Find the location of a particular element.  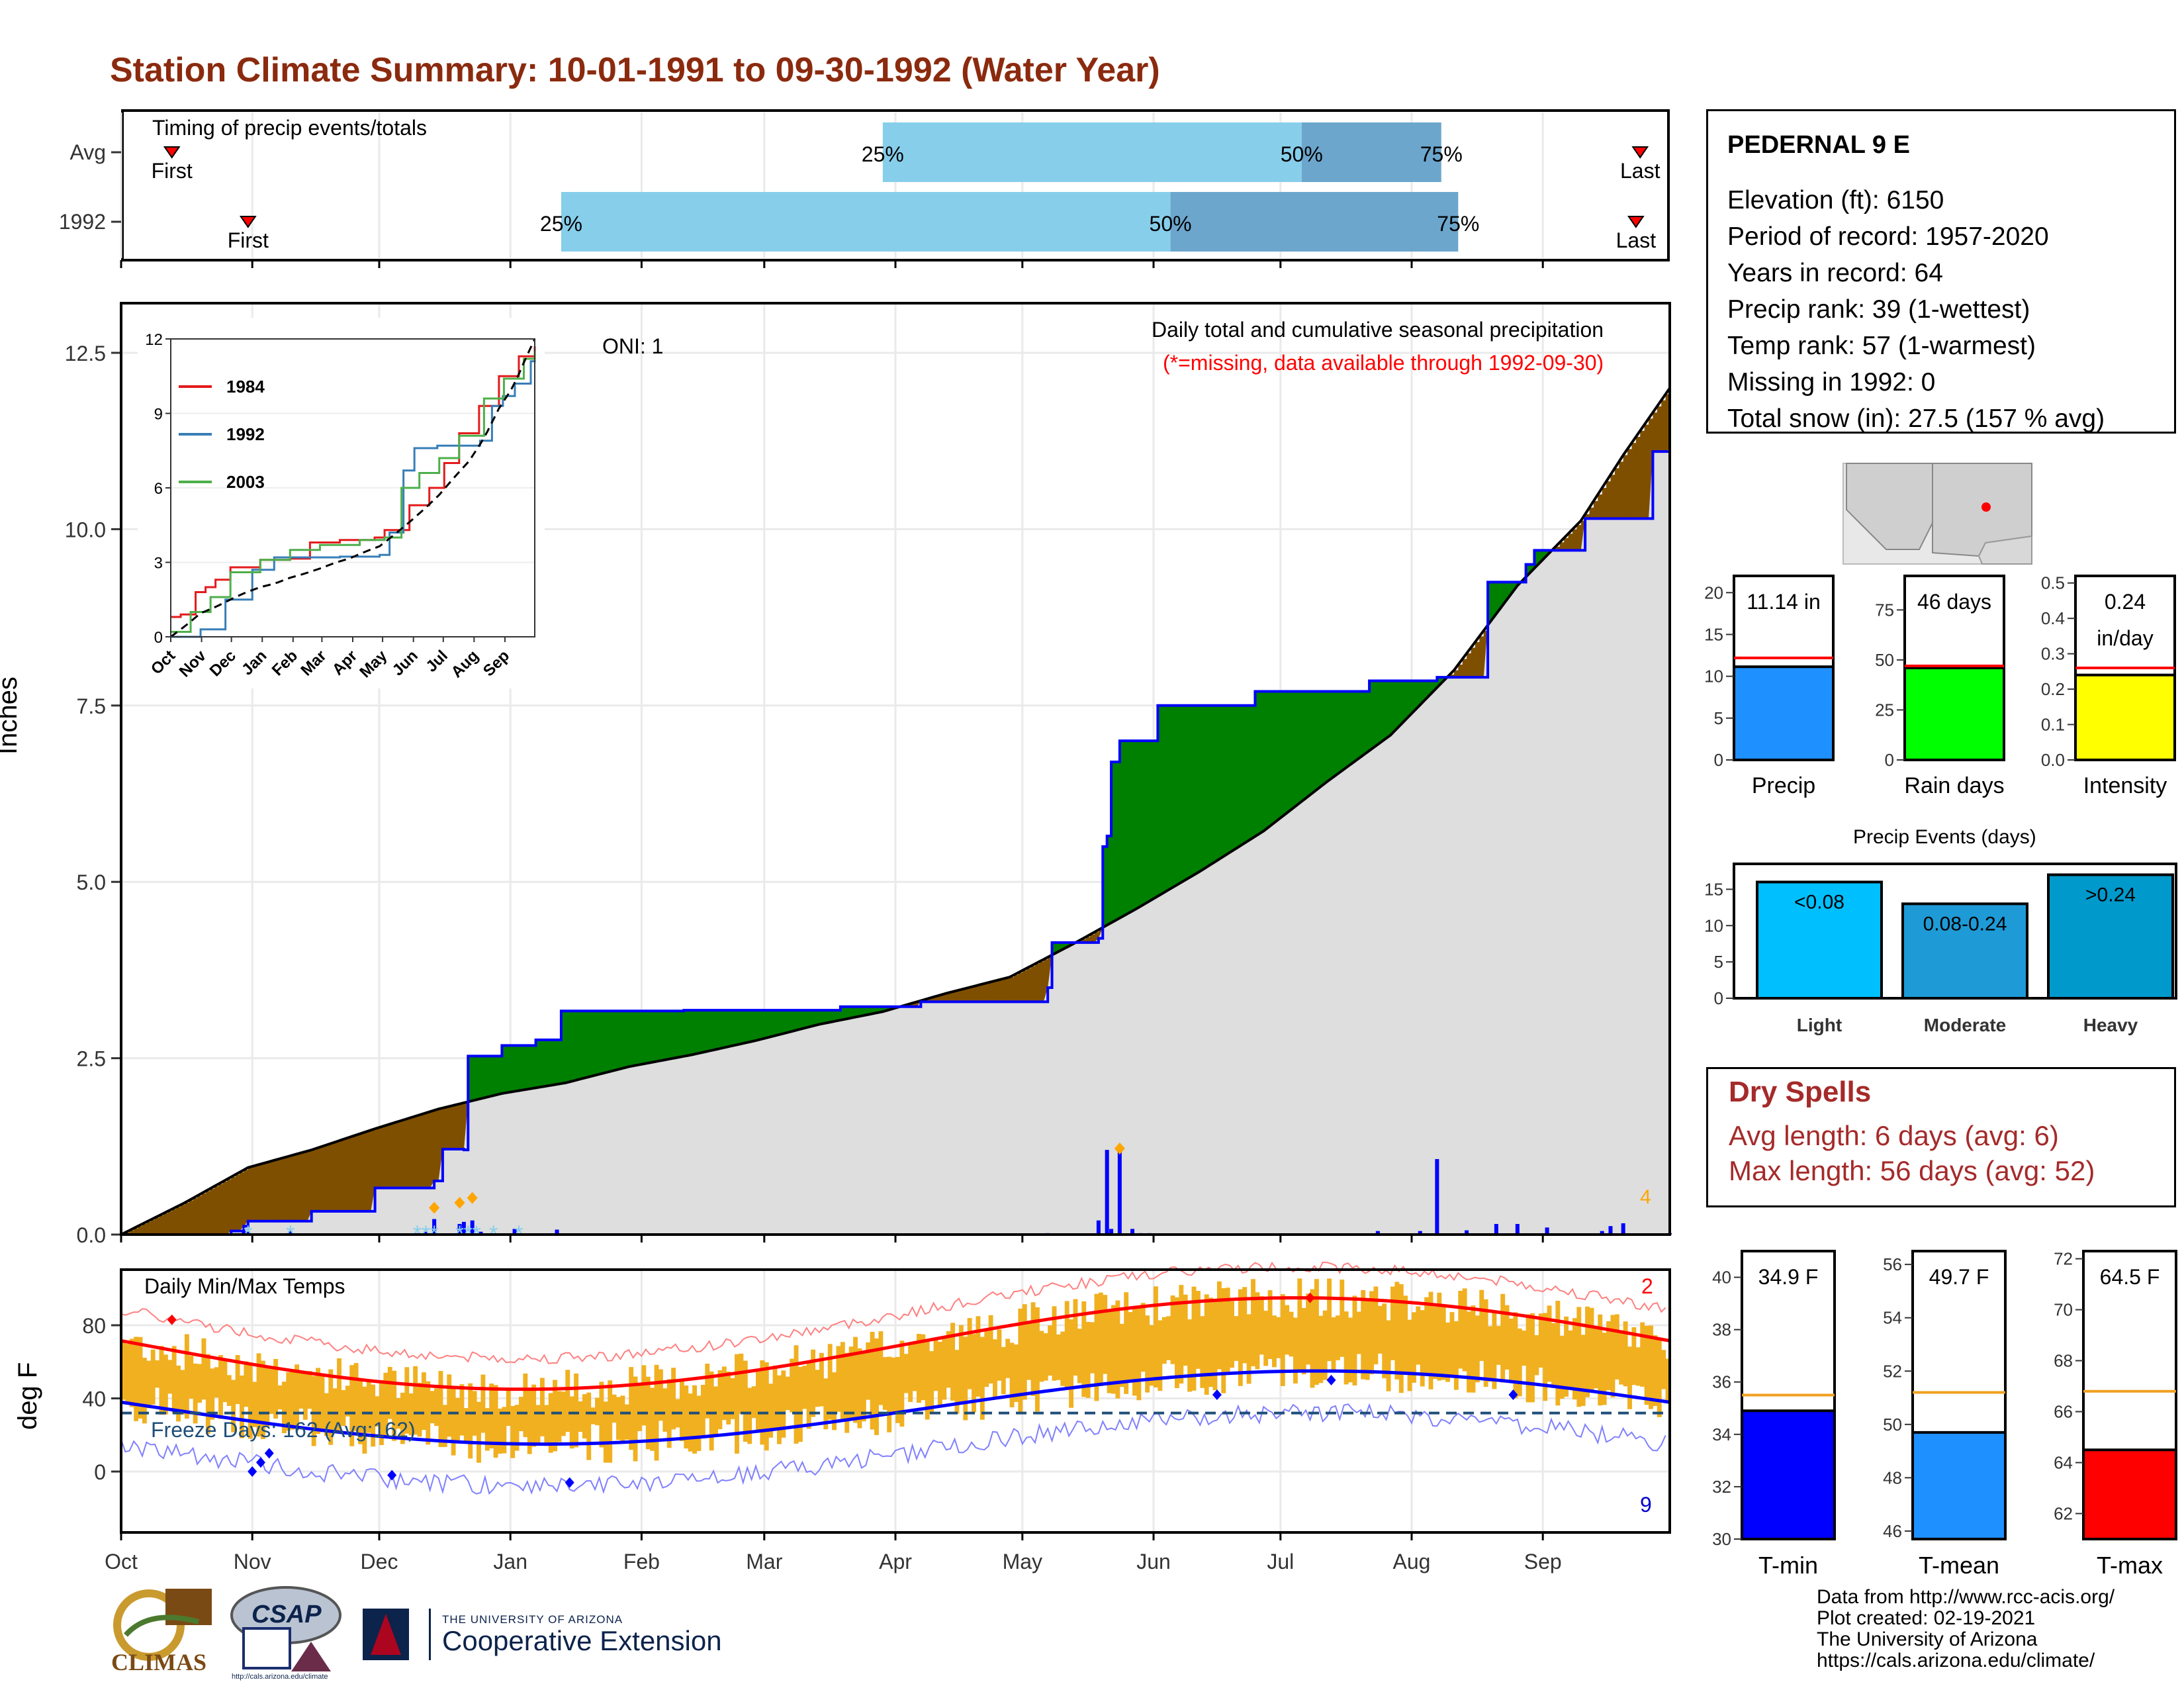

inset-legend-swatch is located at coordinates (195, 434).